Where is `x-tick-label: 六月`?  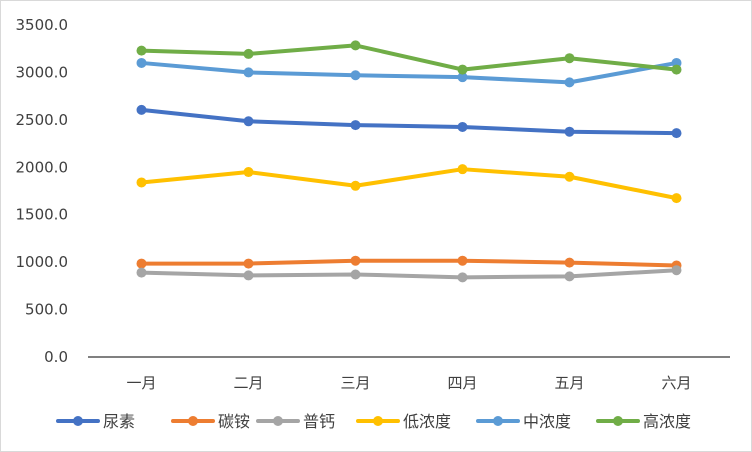 x-tick-label: 六月 is located at coordinates (676, 383).